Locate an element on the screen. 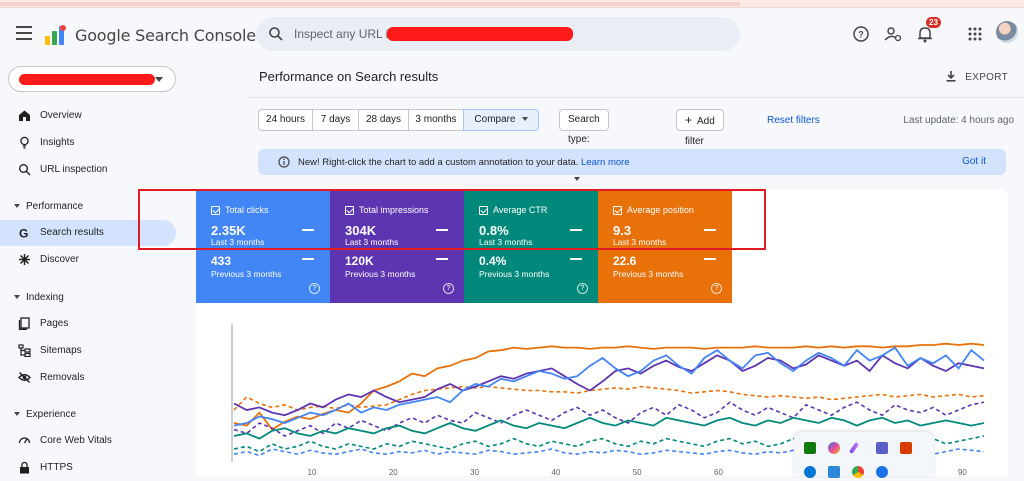 This screenshot has width=1024, height=481. sidebar-section-experience: Experience is located at coordinates (88, 415).